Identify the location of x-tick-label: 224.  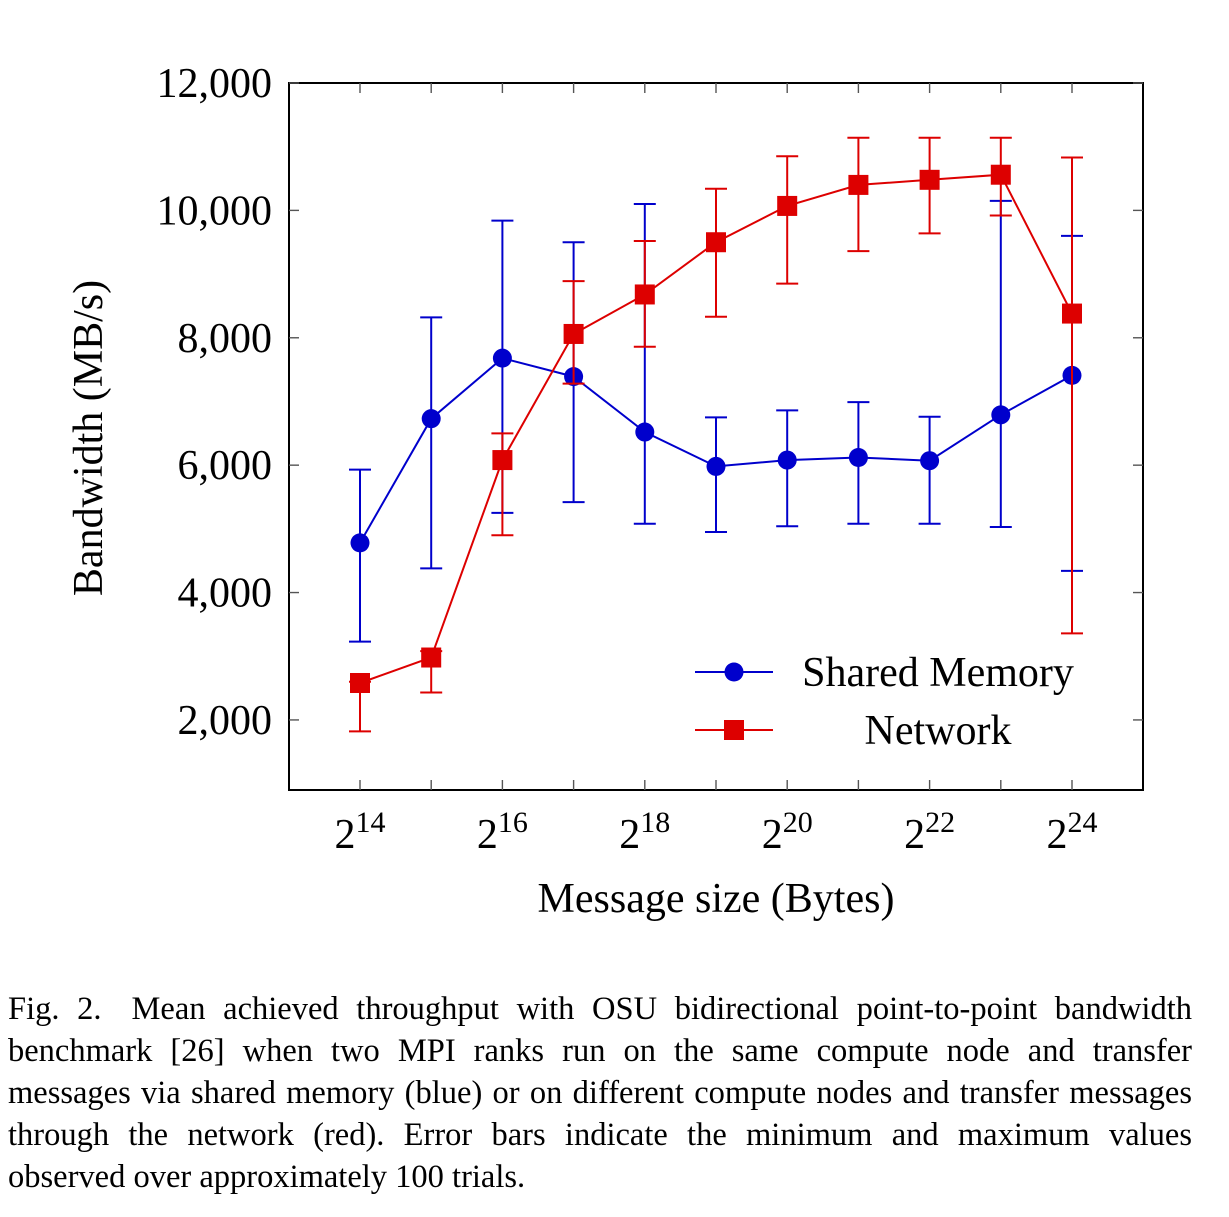
(1072, 832).